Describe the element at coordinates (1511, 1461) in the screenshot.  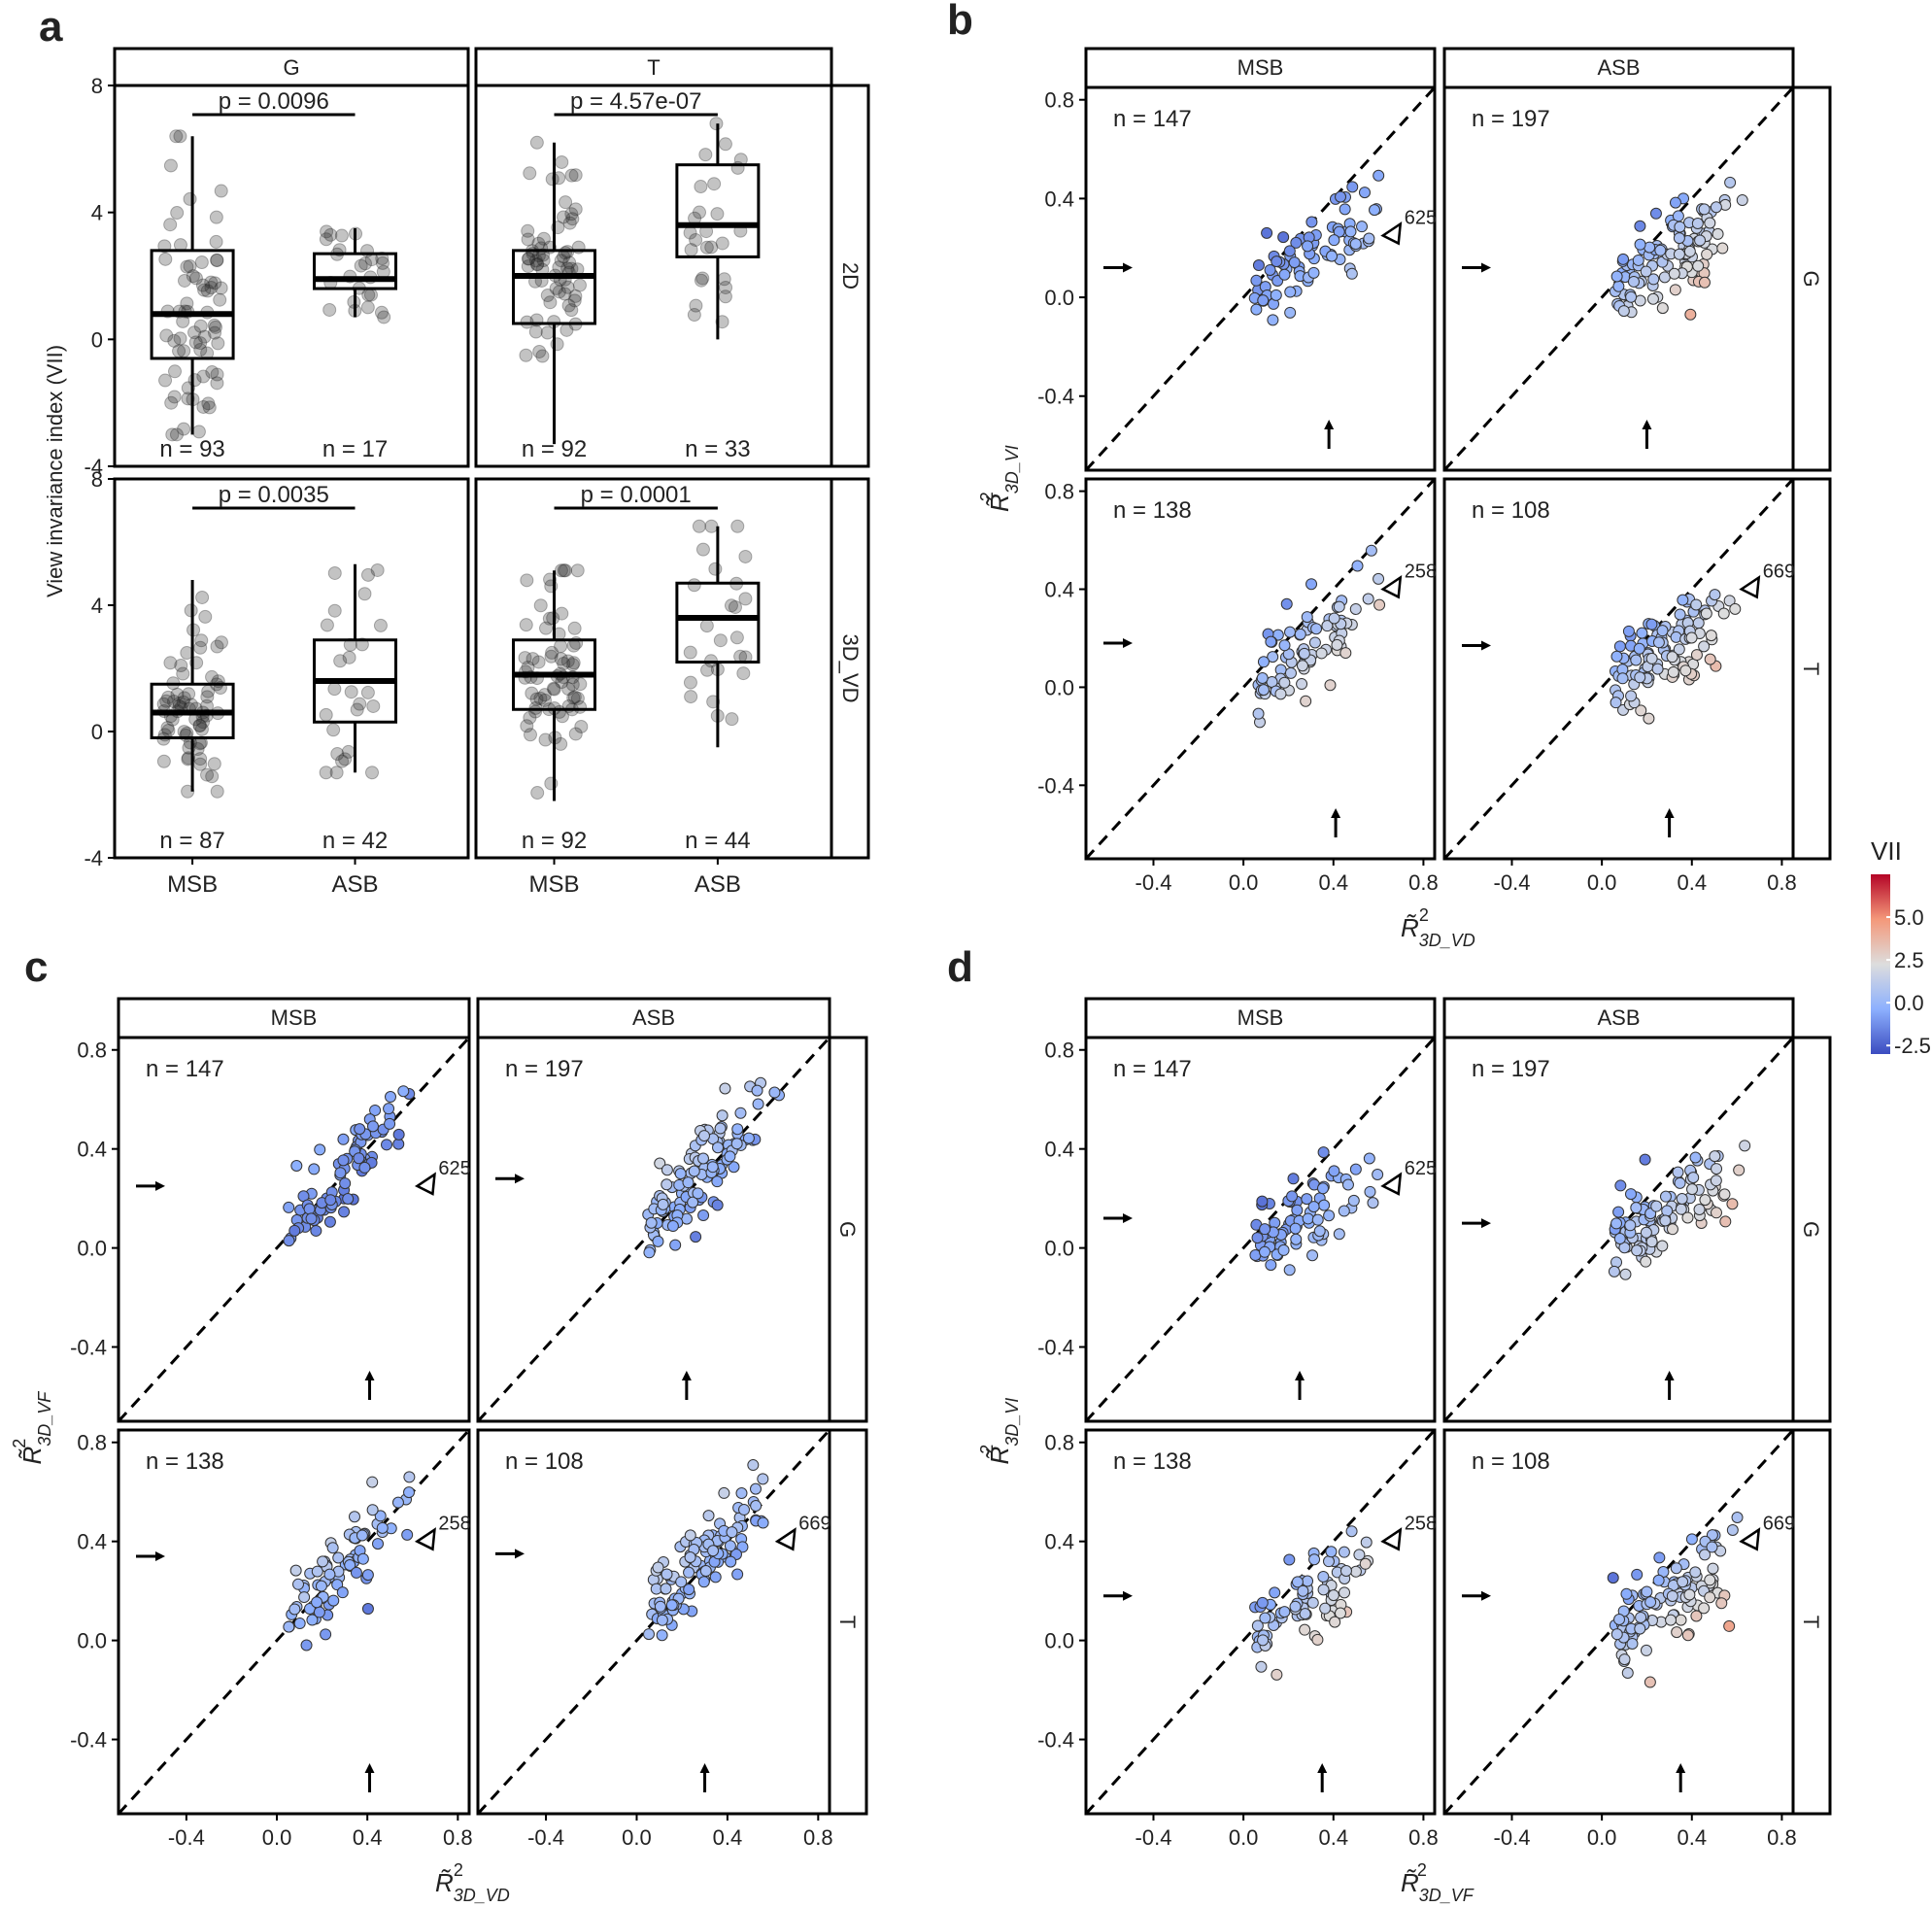
I see `n-label: n = 108` at that location.